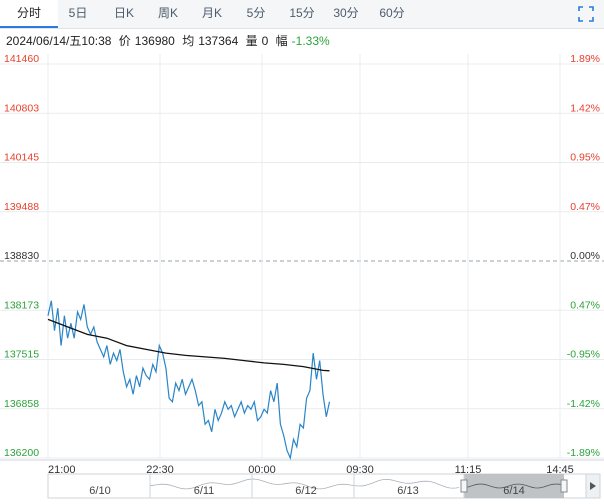  I want to click on avg-value: 137364, so click(218, 41).